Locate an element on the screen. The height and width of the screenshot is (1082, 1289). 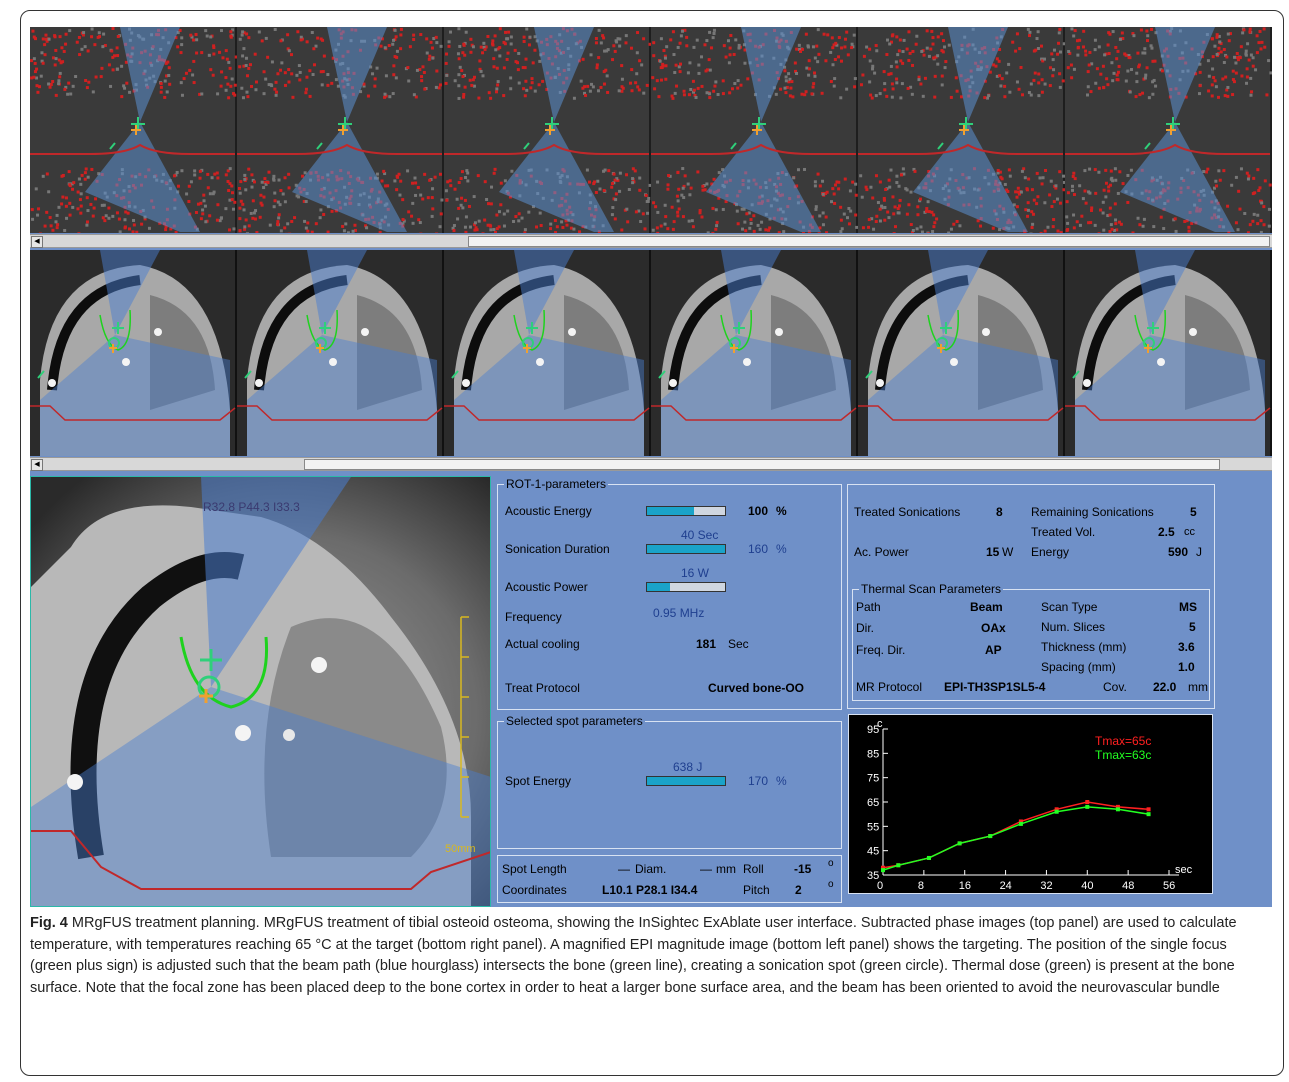
sonication-duration-above: 40 Sec is located at coordinates (700, 535).